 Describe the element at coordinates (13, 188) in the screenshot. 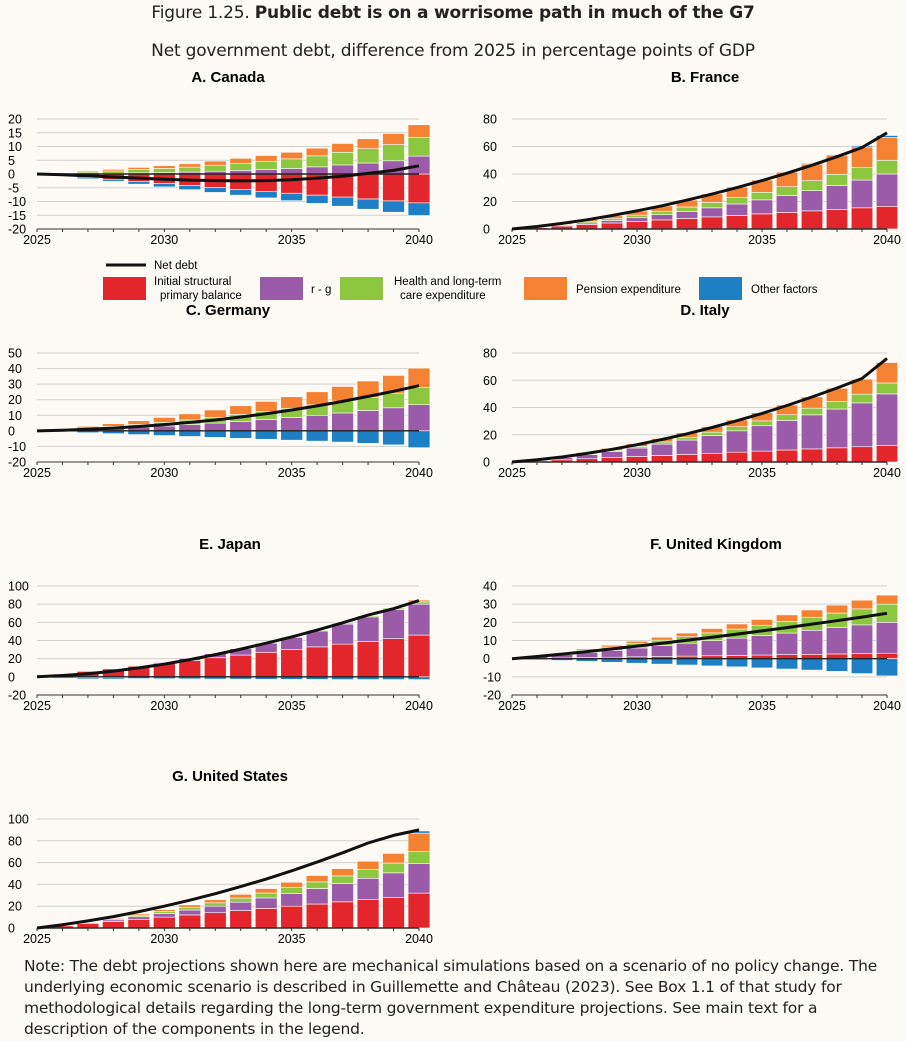

I see `y-tick-label: -5` at that location.